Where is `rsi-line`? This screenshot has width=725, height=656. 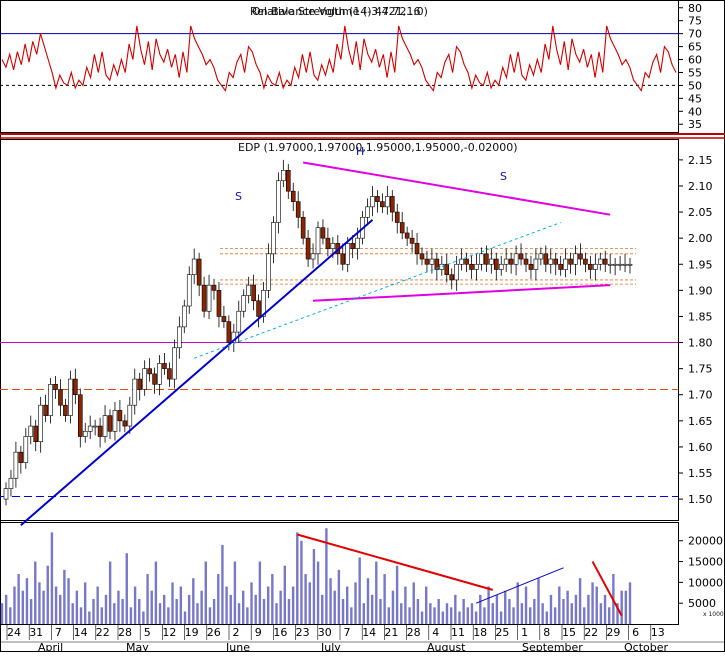
rsi-line is located at coordinates (339, 58).